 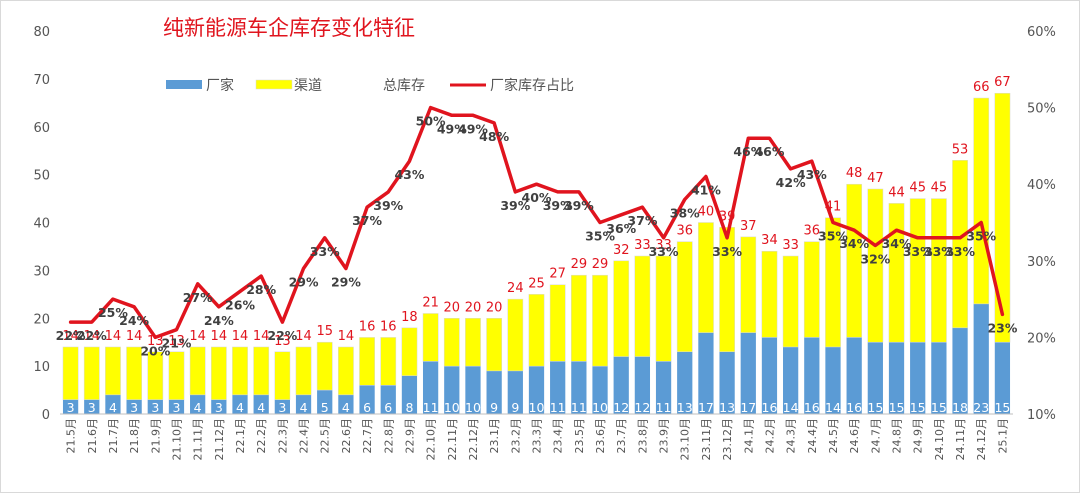 What do you see at coordinates (494, 136) in the screenshot?
I see `ratio-label: 48%` at bounding box center [494, 136].